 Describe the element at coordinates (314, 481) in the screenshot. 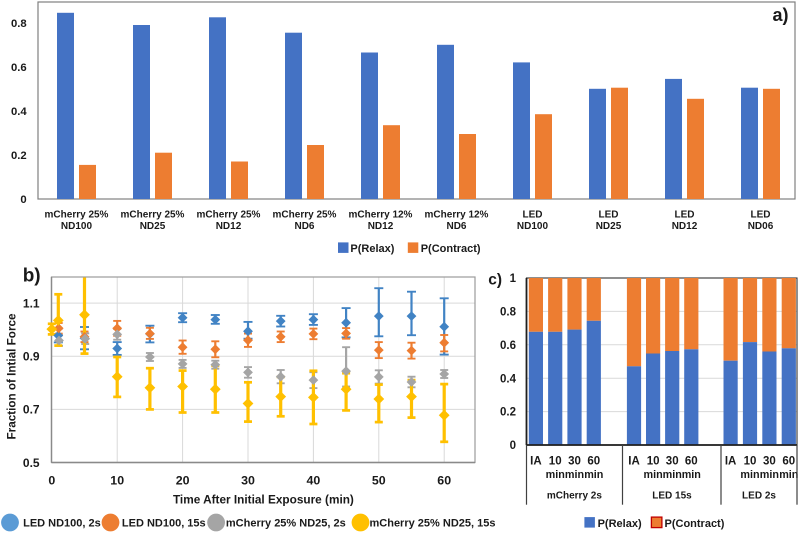

I see `svg-text: 40` at that location.